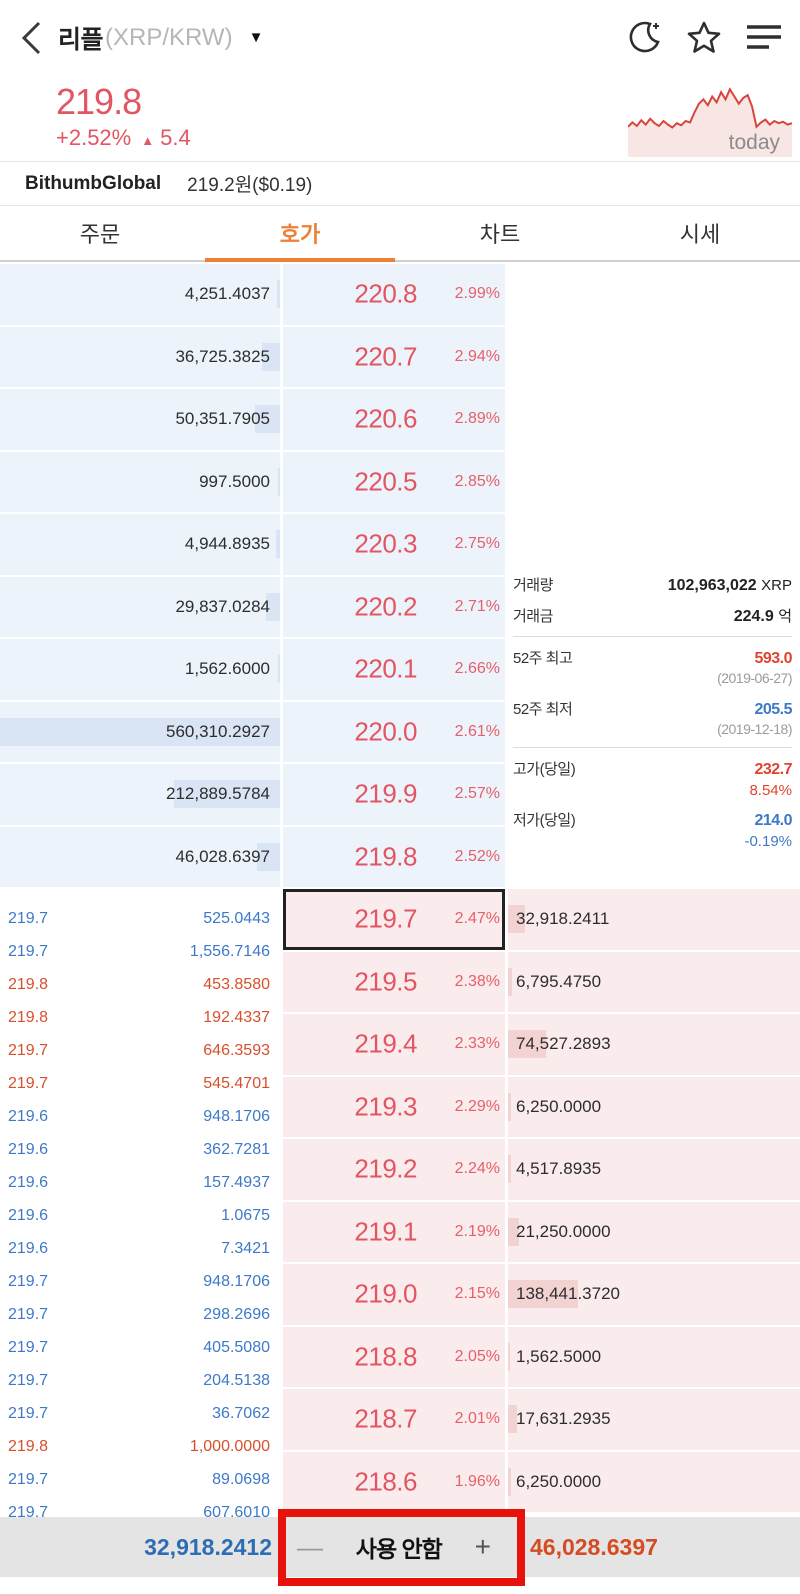  I want to click on bid-qty: 6,250.0000, so click(559, 1106).